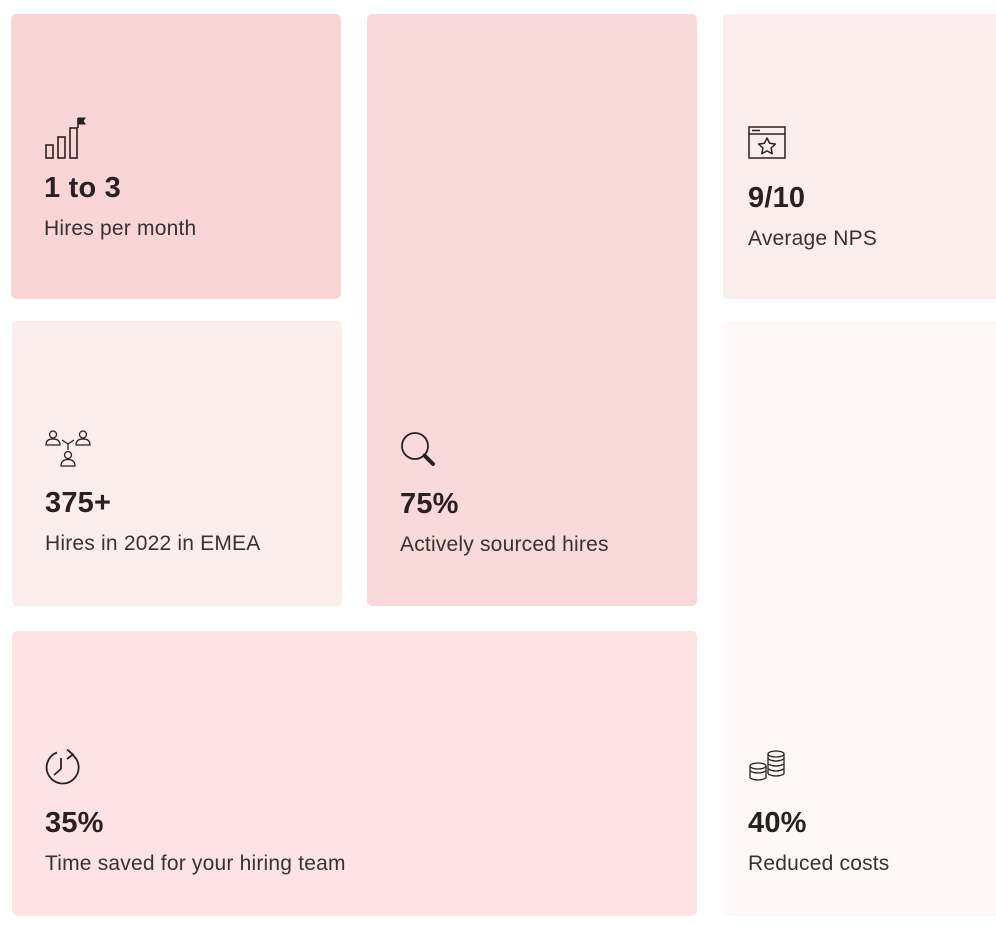 Image resolution: width=996 pixels, height=926 pixels. What do you see at coordinates (67, 137) in the screenshot?
I see `bar-chart-flag-icon` at bounding box center [67, 137].